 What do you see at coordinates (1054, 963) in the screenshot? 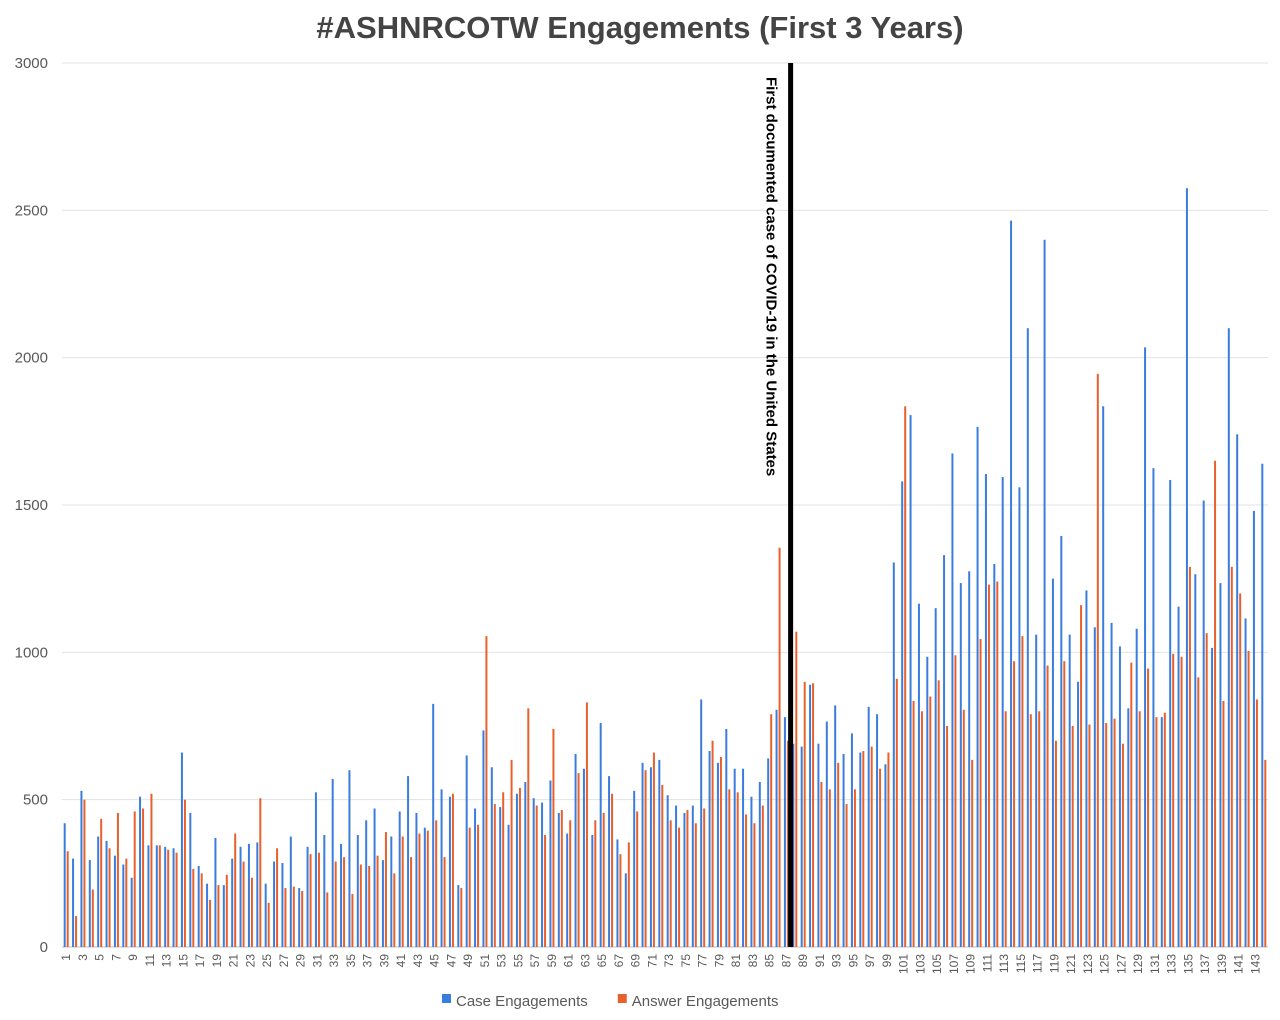
I see `x-tick-label: 119` at bounding box center [1054, 963].